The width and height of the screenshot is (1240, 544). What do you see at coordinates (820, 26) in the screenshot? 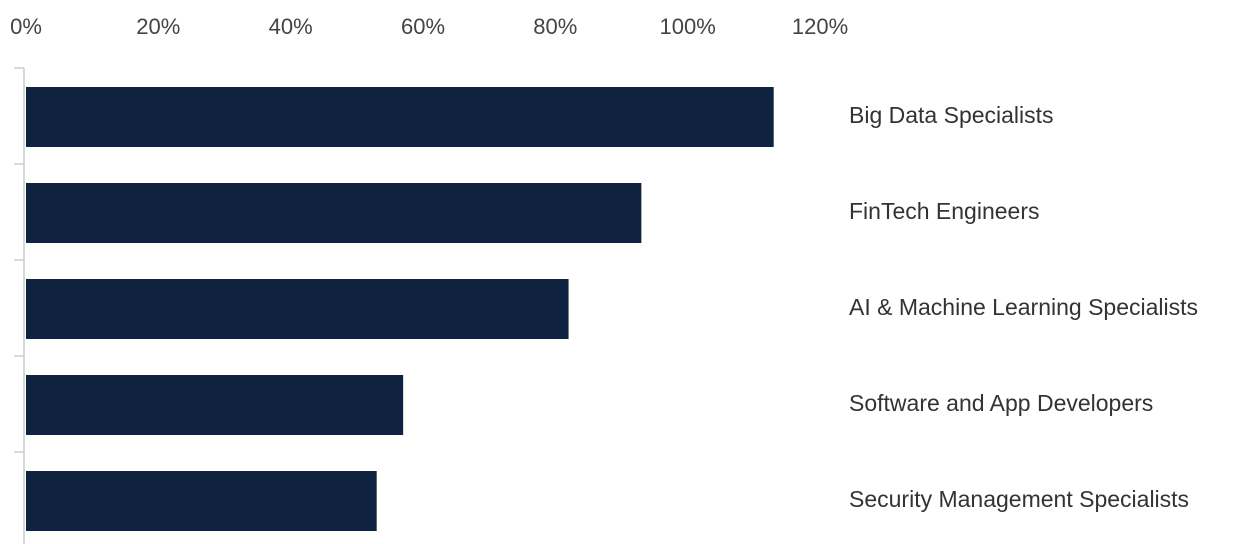
I see `x-tick-label: 120%` at bounding box center [820, 26].